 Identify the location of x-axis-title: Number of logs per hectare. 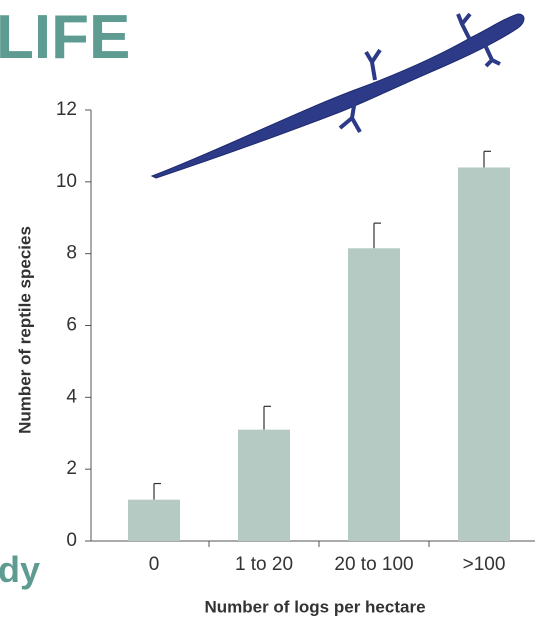
(314, 606).